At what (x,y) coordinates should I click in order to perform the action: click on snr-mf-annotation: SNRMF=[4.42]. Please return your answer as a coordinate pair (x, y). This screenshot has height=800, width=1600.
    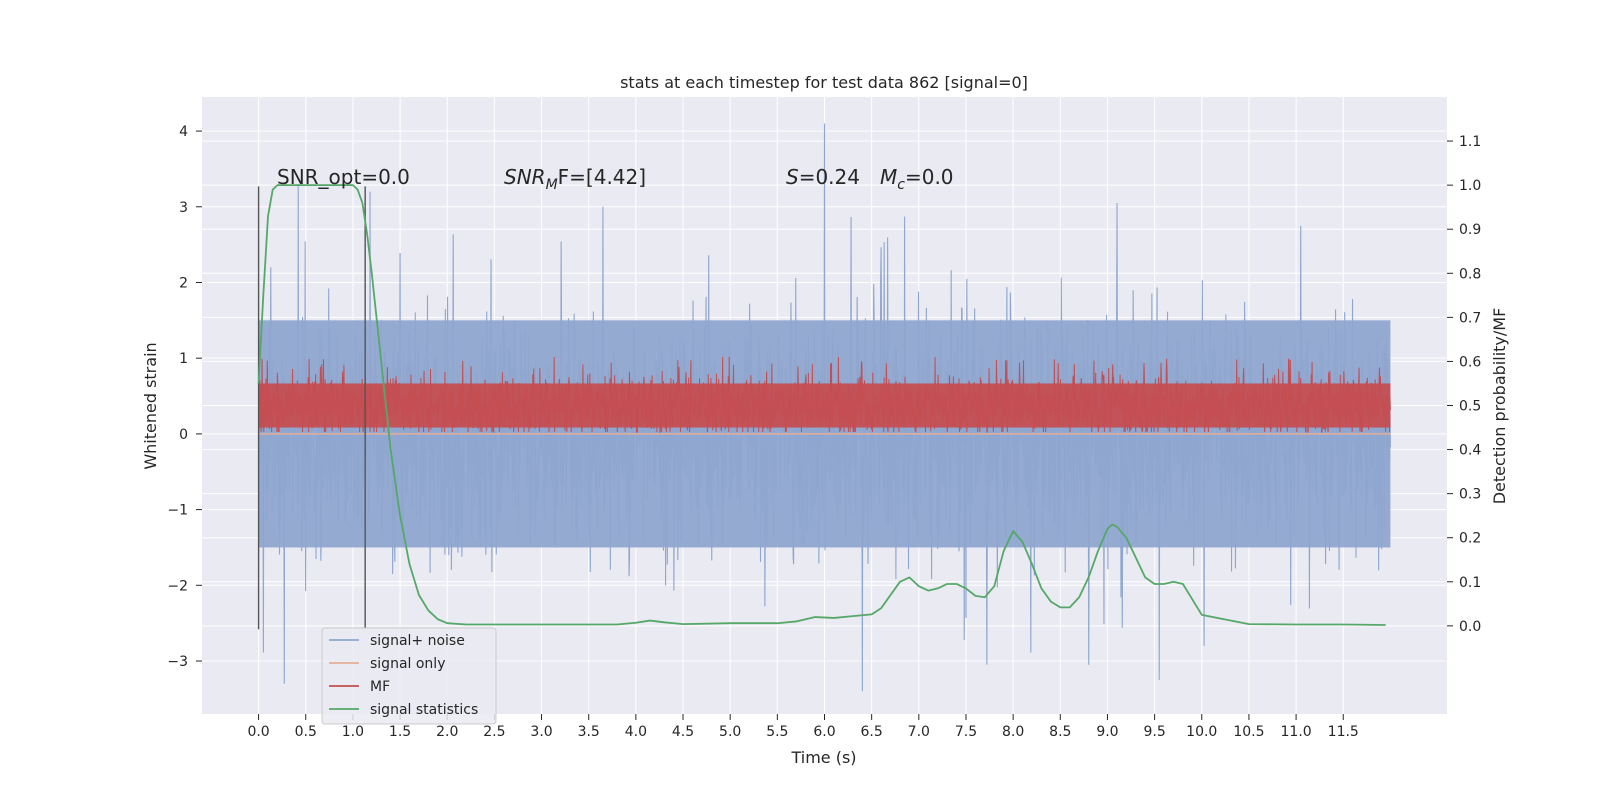
    Looking at the image, I should click on (575, 179).